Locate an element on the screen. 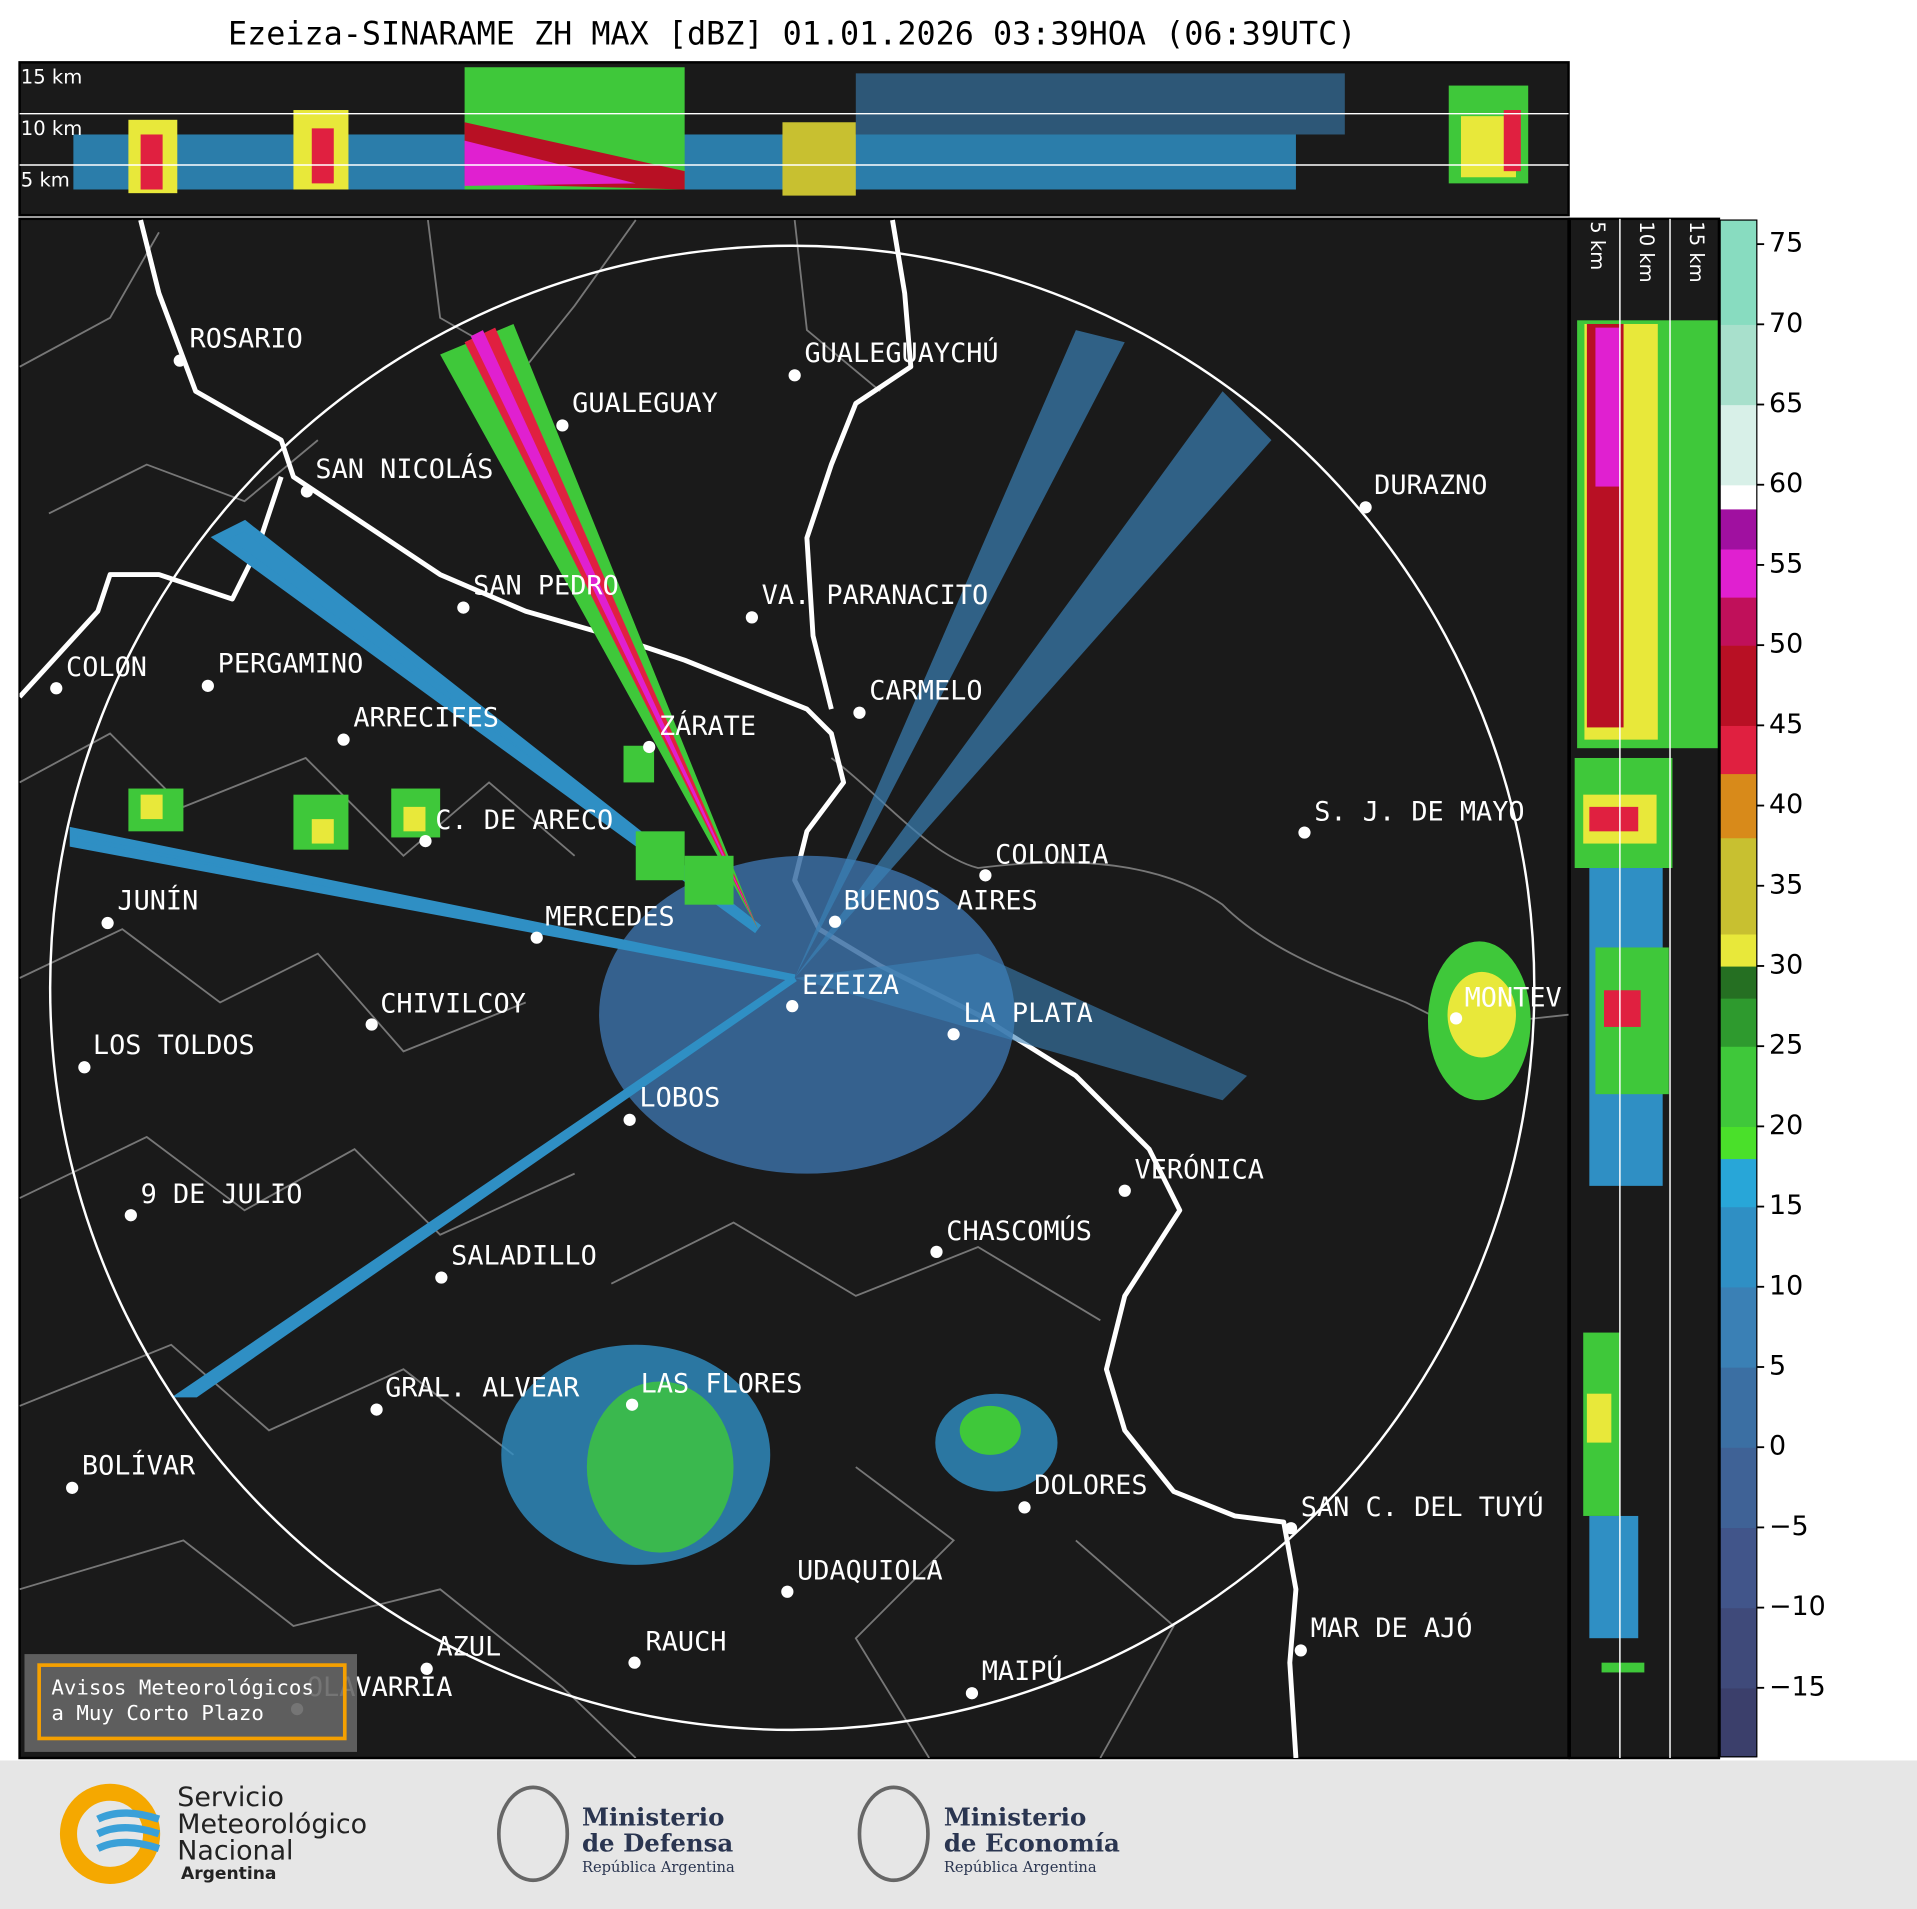  notice-border is located at coordinates (192, 1702).